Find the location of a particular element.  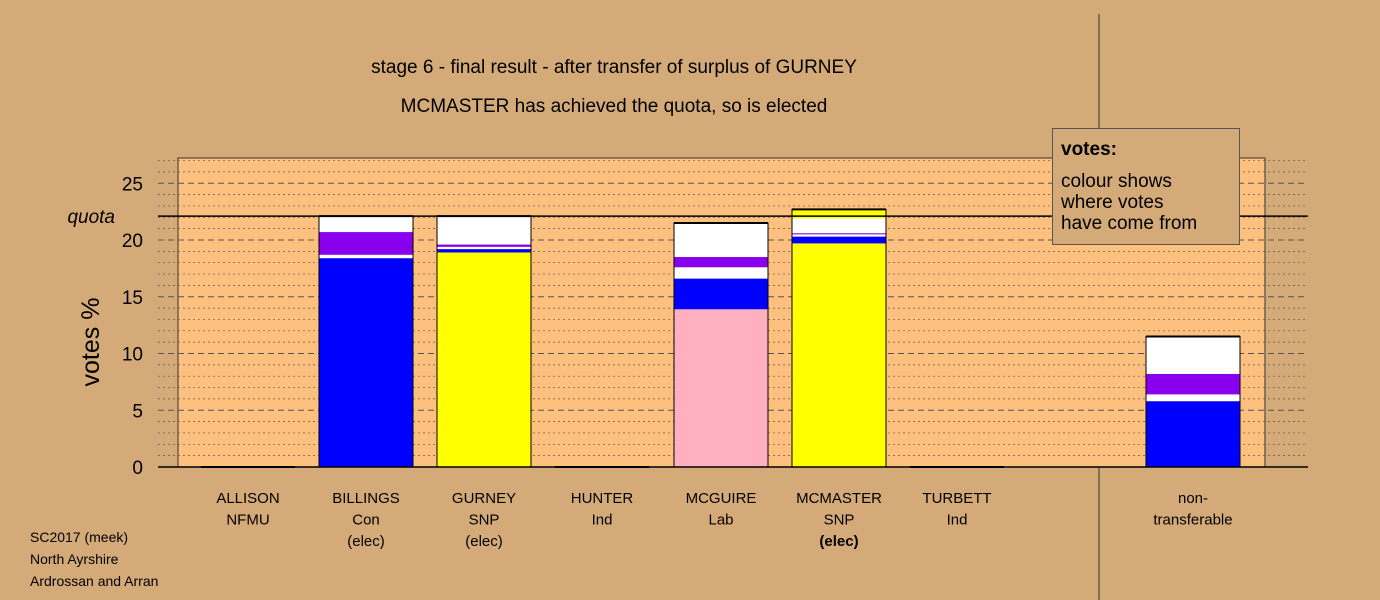

candidate-name: HUNTER is located at coordinates (602, 498).